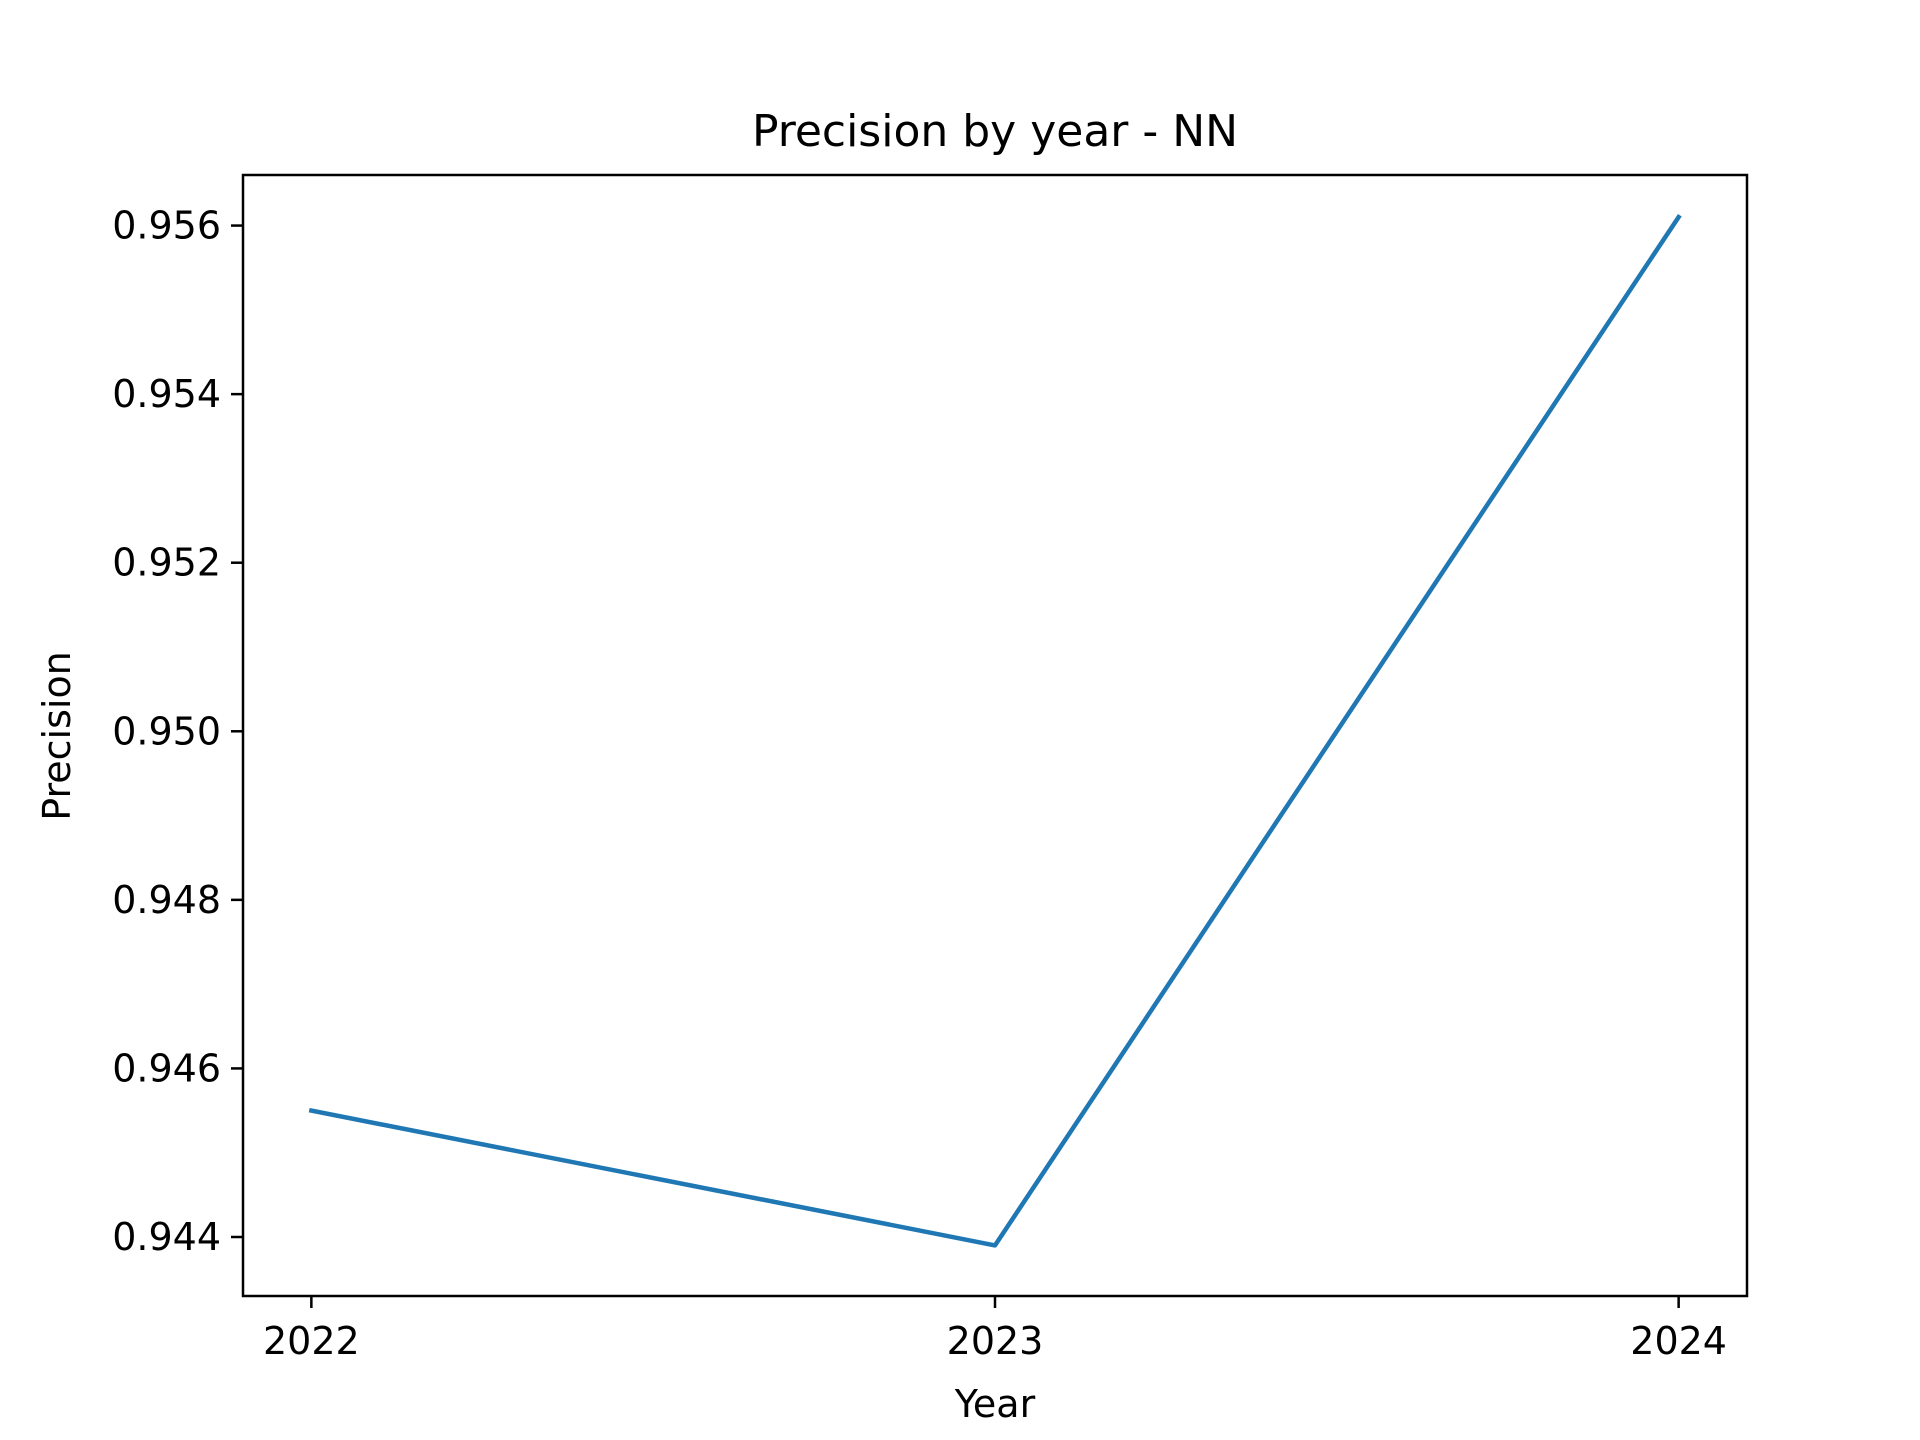  I want to click on x-tick-label: 2022, so click(311, 1341).